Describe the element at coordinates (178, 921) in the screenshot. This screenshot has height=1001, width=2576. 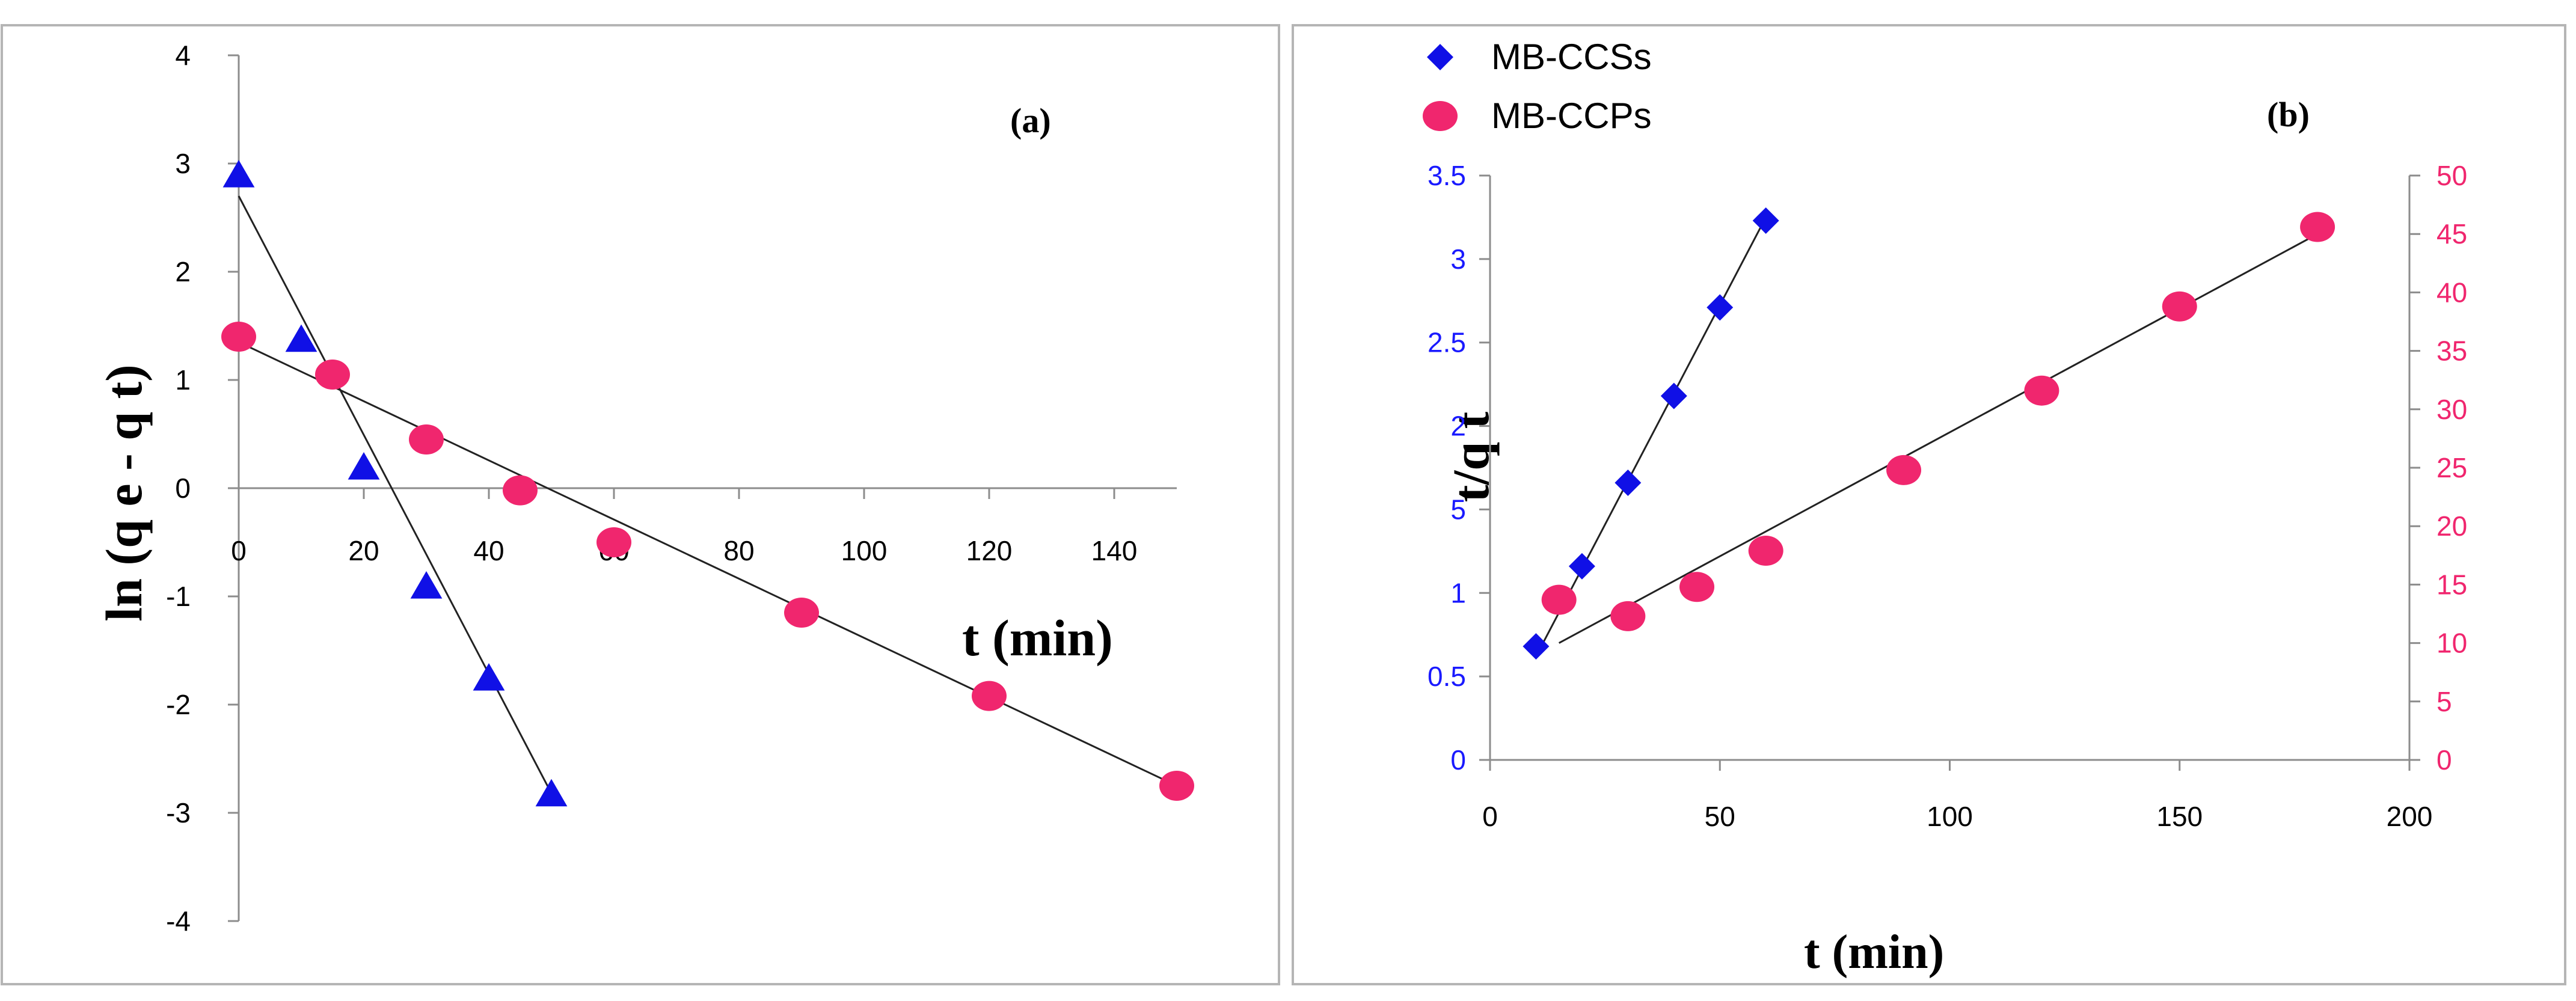
I see `chart-a-y-tick-label: -4` at that location.